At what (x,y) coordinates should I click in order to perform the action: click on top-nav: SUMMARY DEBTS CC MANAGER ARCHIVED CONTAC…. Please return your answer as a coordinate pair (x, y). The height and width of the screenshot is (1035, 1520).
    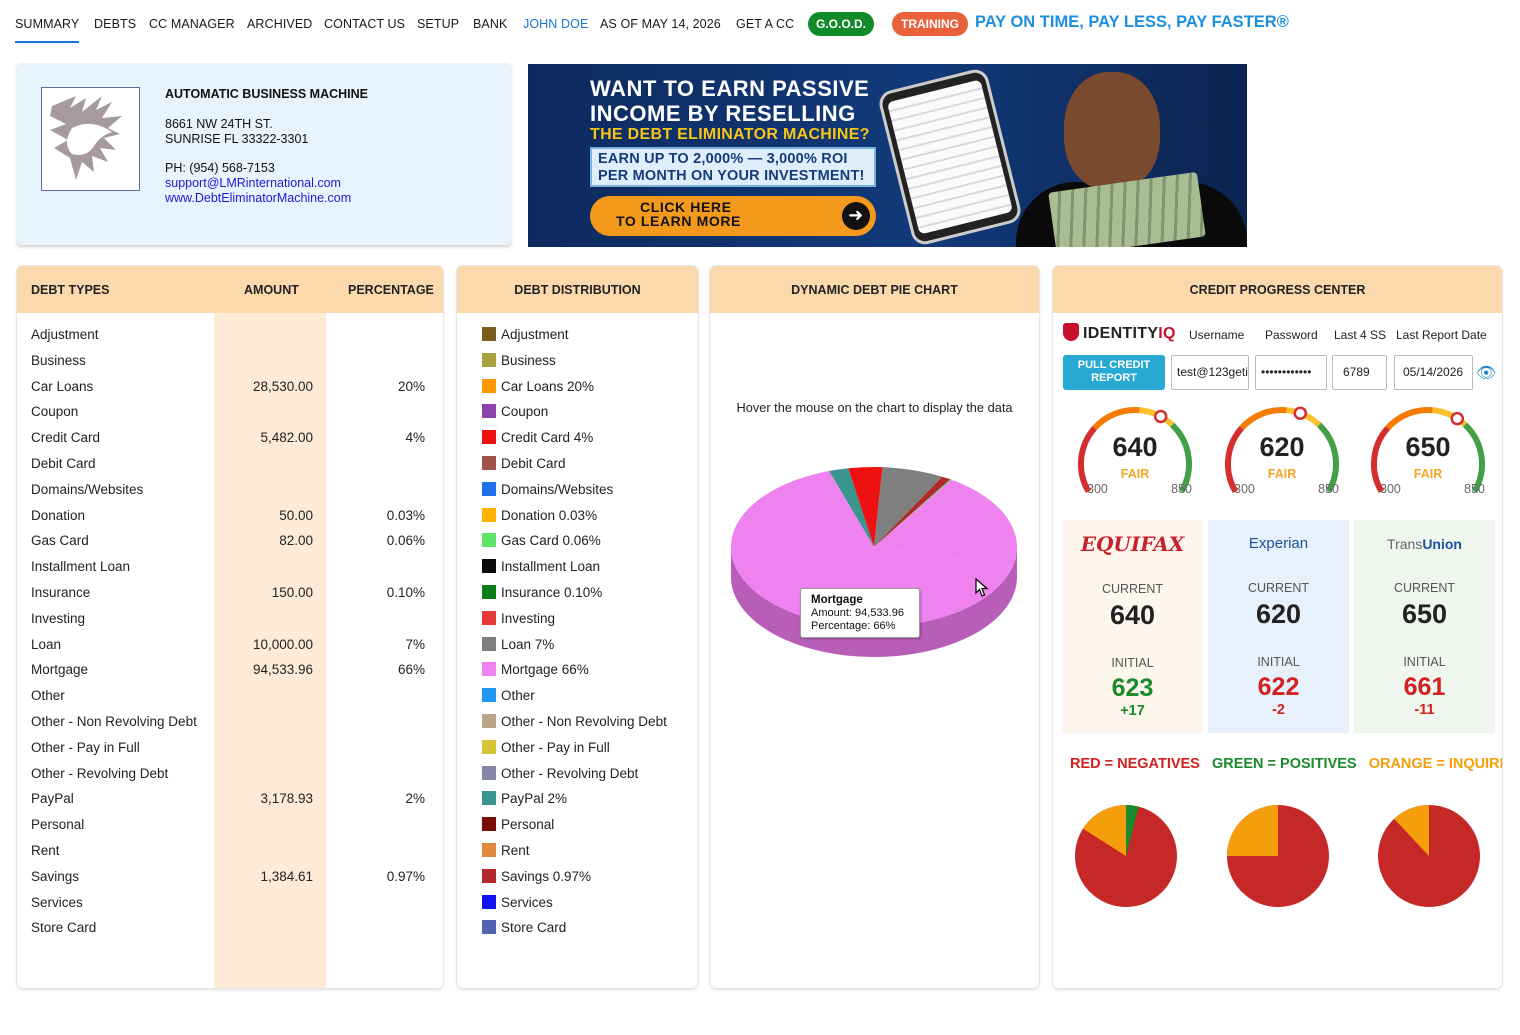
    Looking at the image, I should click on (760, 24).